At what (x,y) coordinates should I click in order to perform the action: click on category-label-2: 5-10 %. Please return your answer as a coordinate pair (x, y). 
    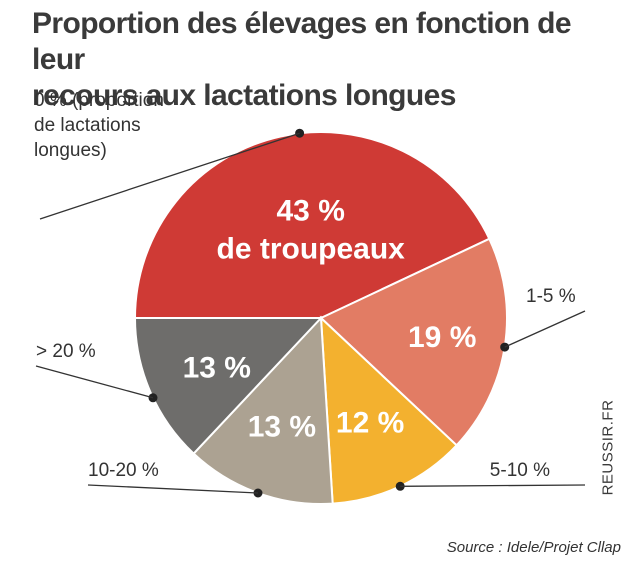
    Looking at the image, I should click on (520, 470).